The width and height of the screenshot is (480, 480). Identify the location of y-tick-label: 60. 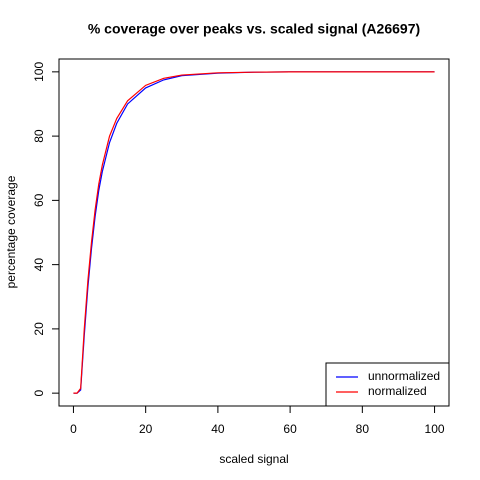
(39, 200).